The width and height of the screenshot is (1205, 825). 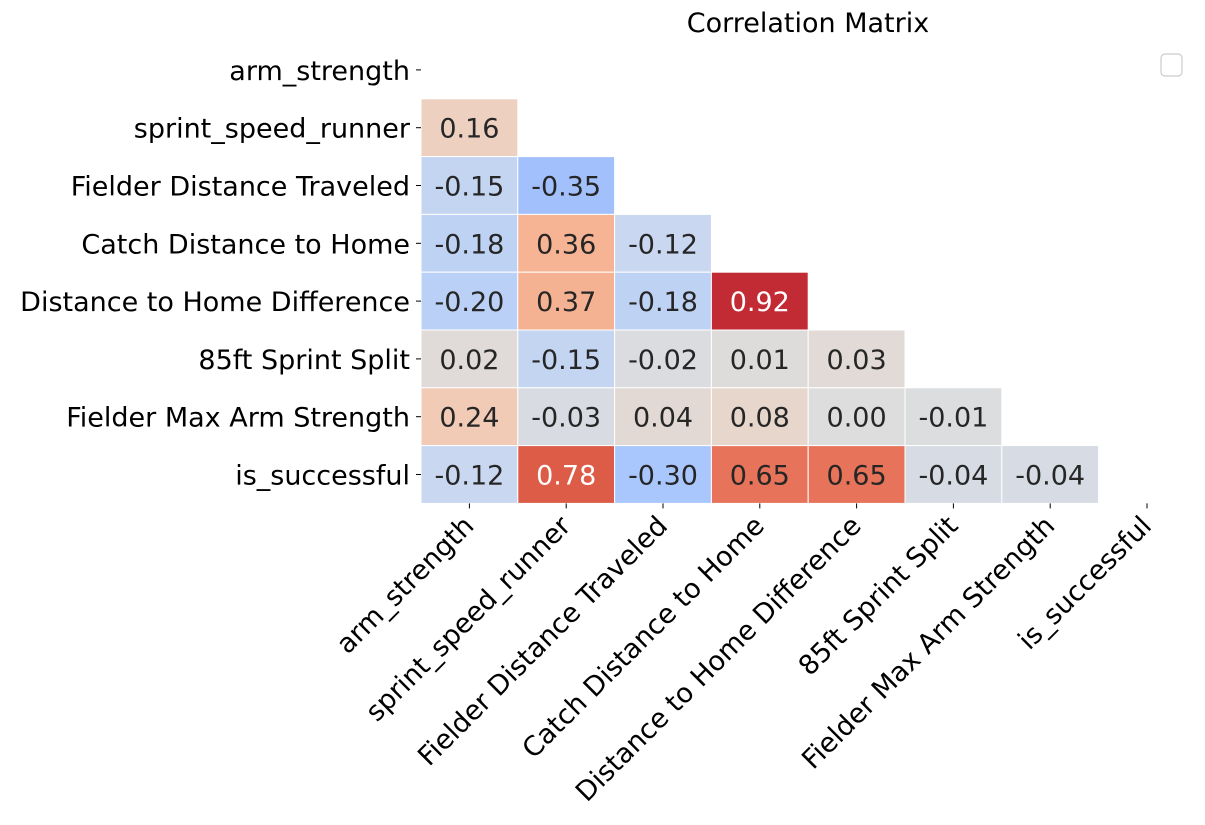 What do you see at coordinates (663, 476) in the screenshot?
I see `heatmap-cell-label: -0.30` at bounding box center [663, 476].